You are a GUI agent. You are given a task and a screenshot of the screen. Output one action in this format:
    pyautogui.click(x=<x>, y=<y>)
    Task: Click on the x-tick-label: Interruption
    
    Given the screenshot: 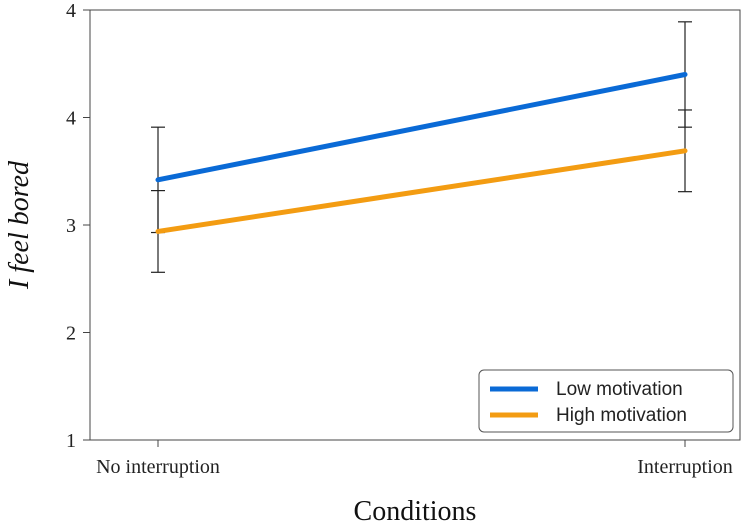 What is the action you would take?
    pyautogui.click(x=685, y=467)
    